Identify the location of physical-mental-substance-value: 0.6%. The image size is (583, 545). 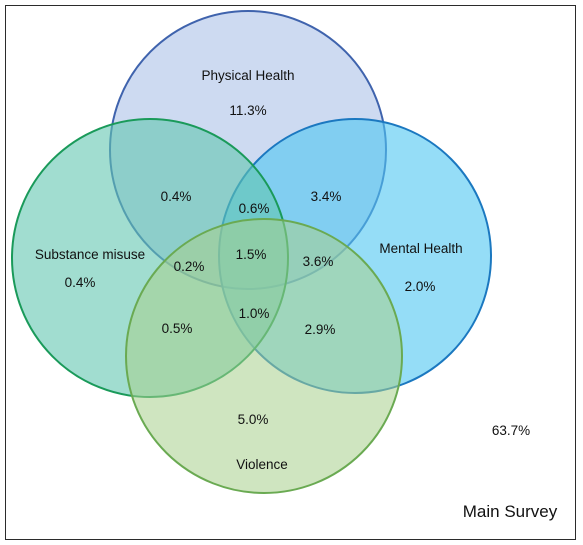
(254, 208).